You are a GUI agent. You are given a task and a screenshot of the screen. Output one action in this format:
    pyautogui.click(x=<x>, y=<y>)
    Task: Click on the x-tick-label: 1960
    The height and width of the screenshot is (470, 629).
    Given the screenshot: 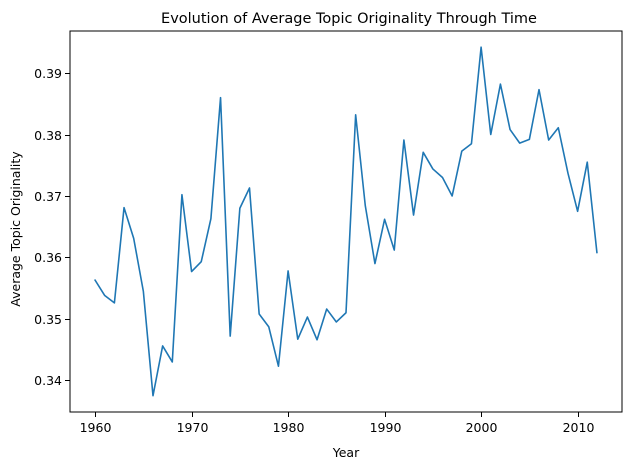 What is the action you would take?
    pyautogui.click(x=96, y=427)
    